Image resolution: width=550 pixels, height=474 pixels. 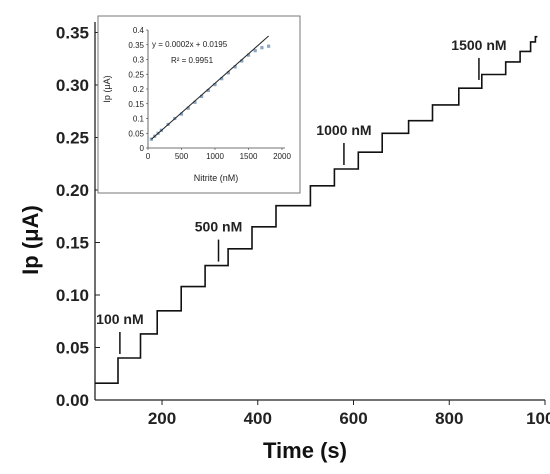 What do you see at coordinates (119, 319) in the screenshot?
I see `annotation-label: 100 nM` at bounding box center [119, 319].